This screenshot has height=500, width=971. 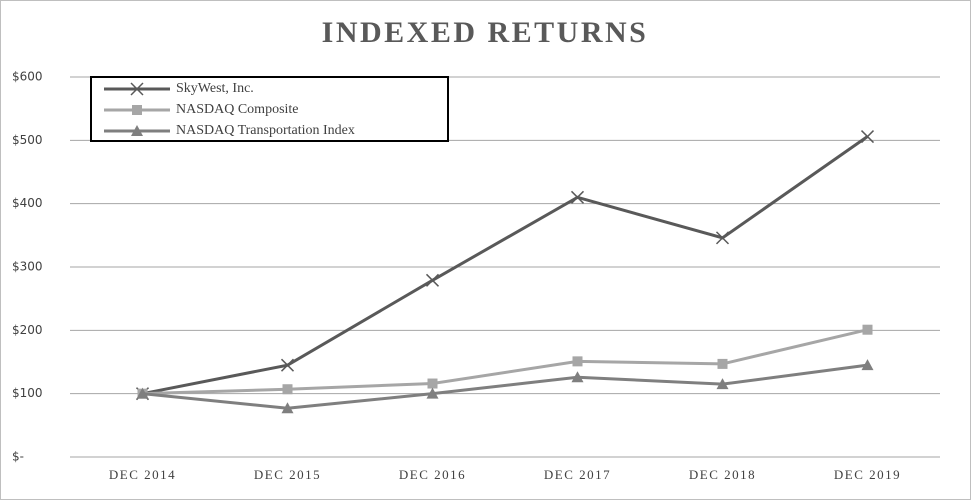 What do you see at coordinates (27, 77) in the screenshot?
I see `y-tick-label: $600` at bounding box center [27, 77].